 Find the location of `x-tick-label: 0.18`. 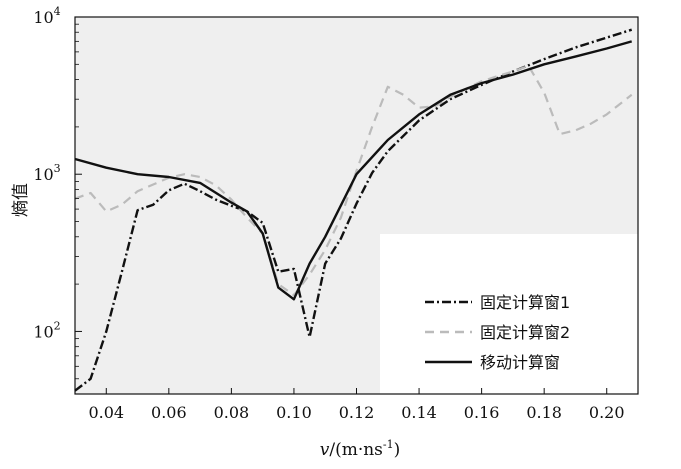

x-tick-label: 0.18 is located at coordinates (544, 412).